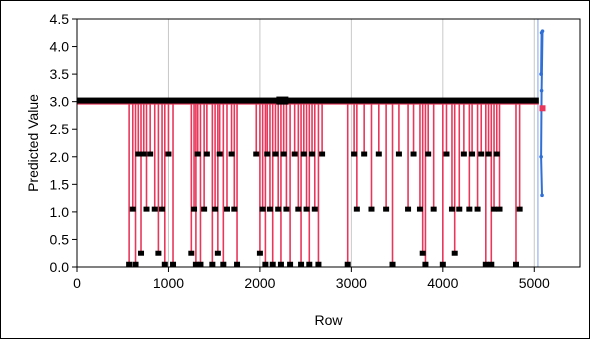  What do you see at coordinates (328, 320) in the screenshot?
I see `x-axis-title: Row` at bounding box center [328, 320].